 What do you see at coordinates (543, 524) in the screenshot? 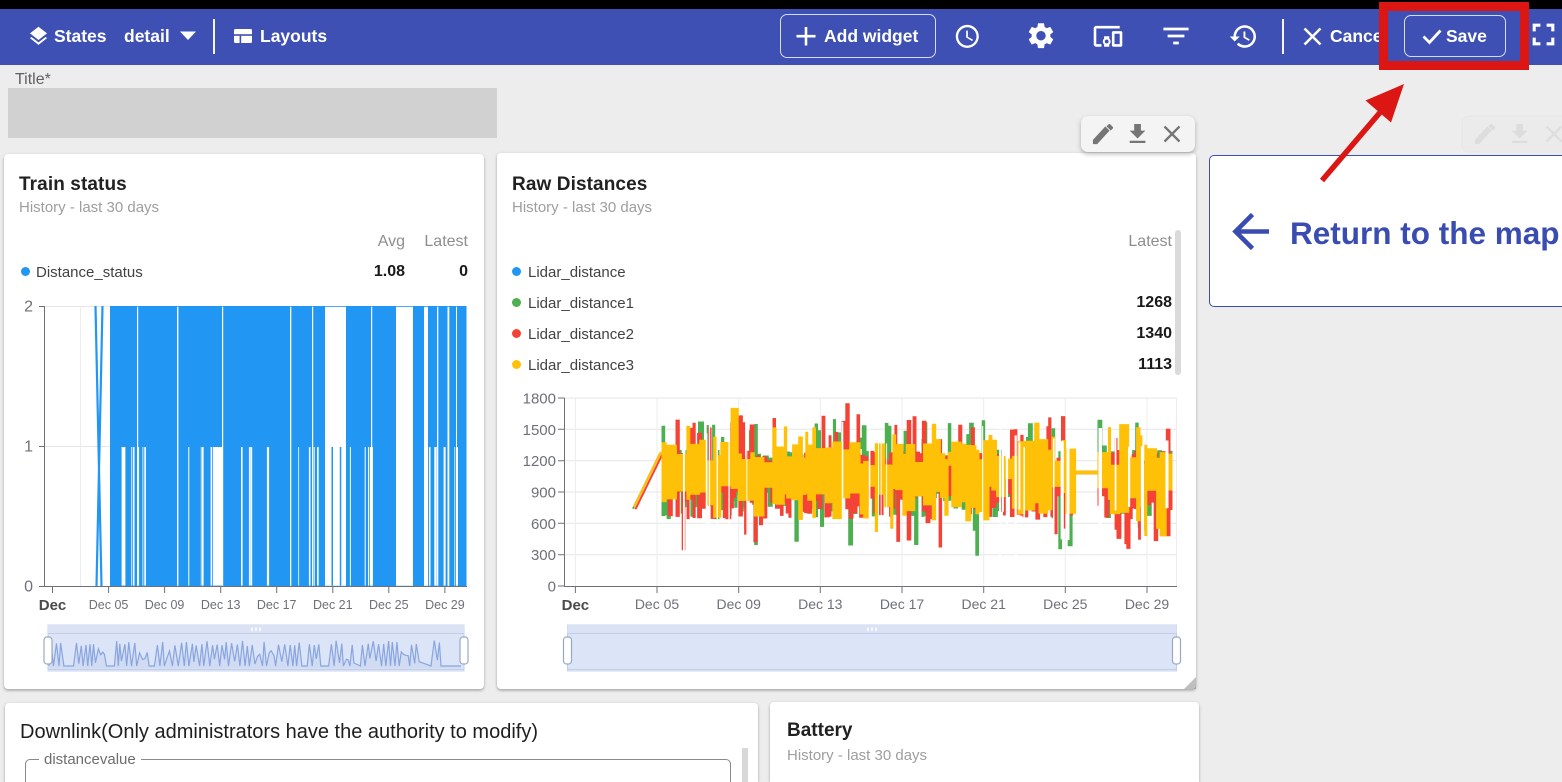
I see `svg-text: 600` at bounding box center [543, 524].